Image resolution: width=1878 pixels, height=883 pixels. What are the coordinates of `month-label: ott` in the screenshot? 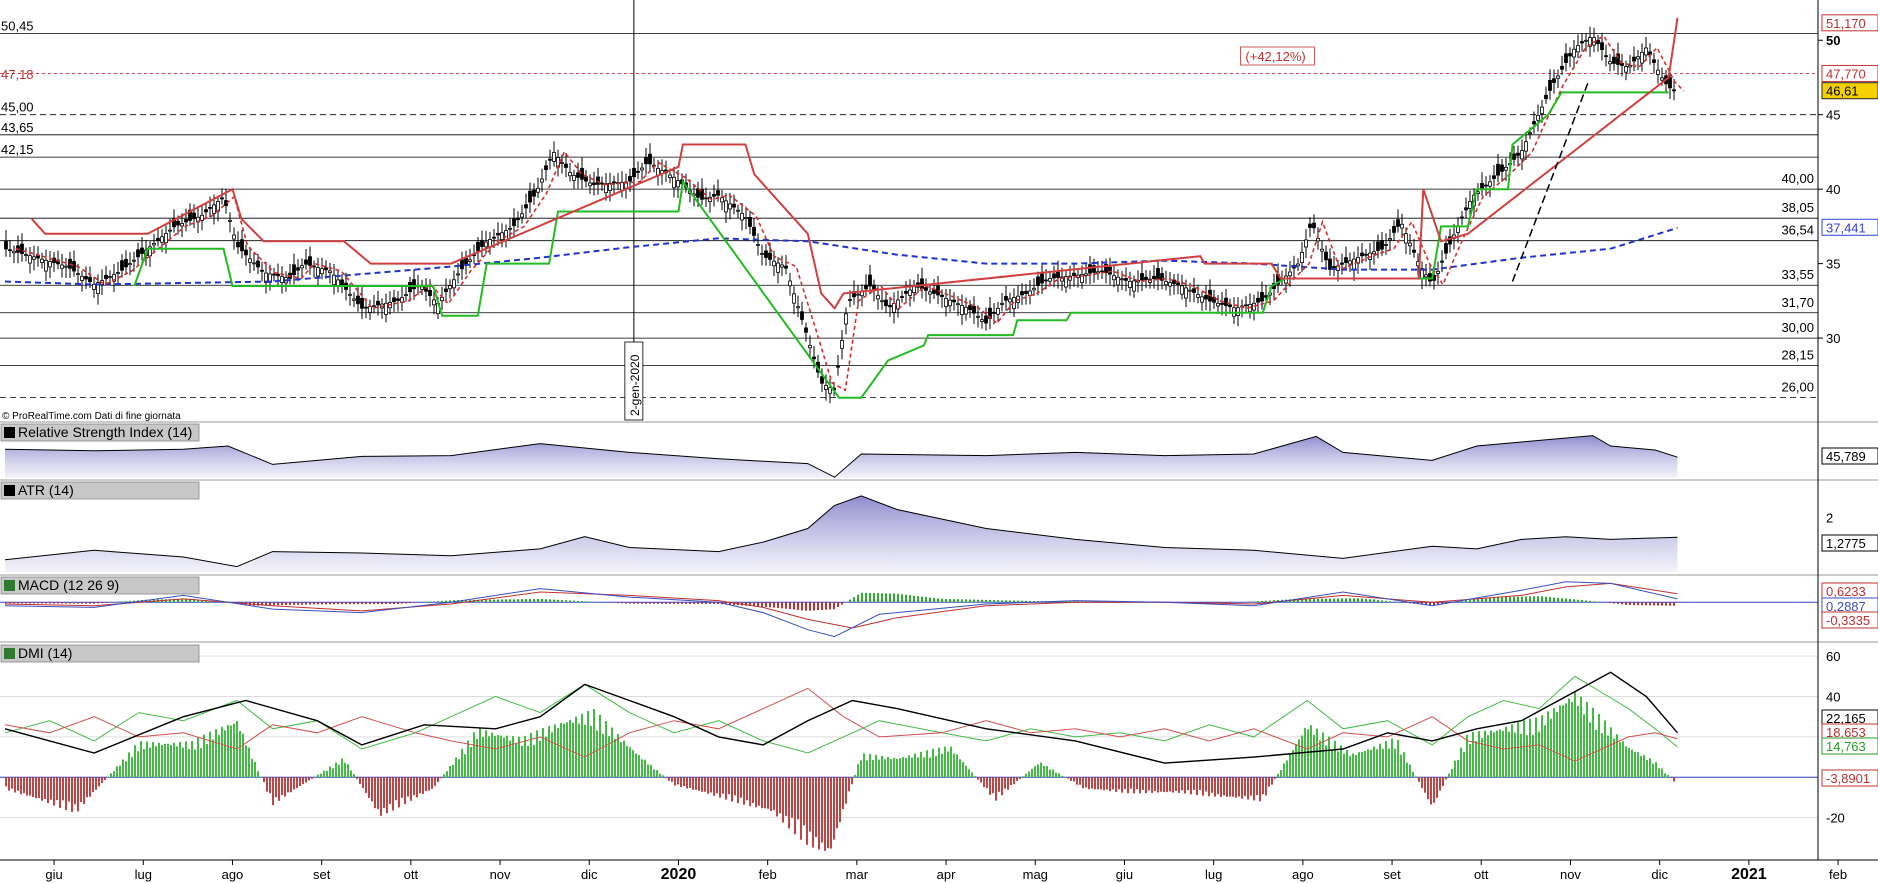 It's located at (1481, 874).